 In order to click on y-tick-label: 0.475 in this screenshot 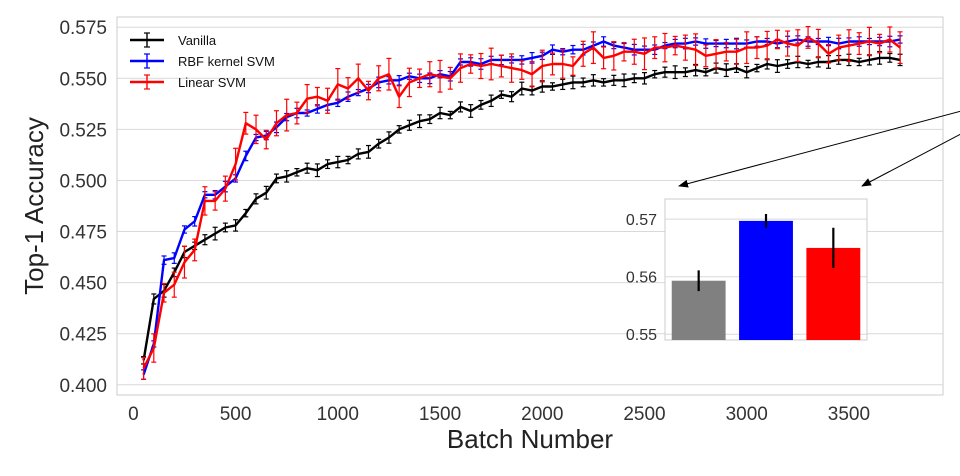, I will do `click(83, 233)`.